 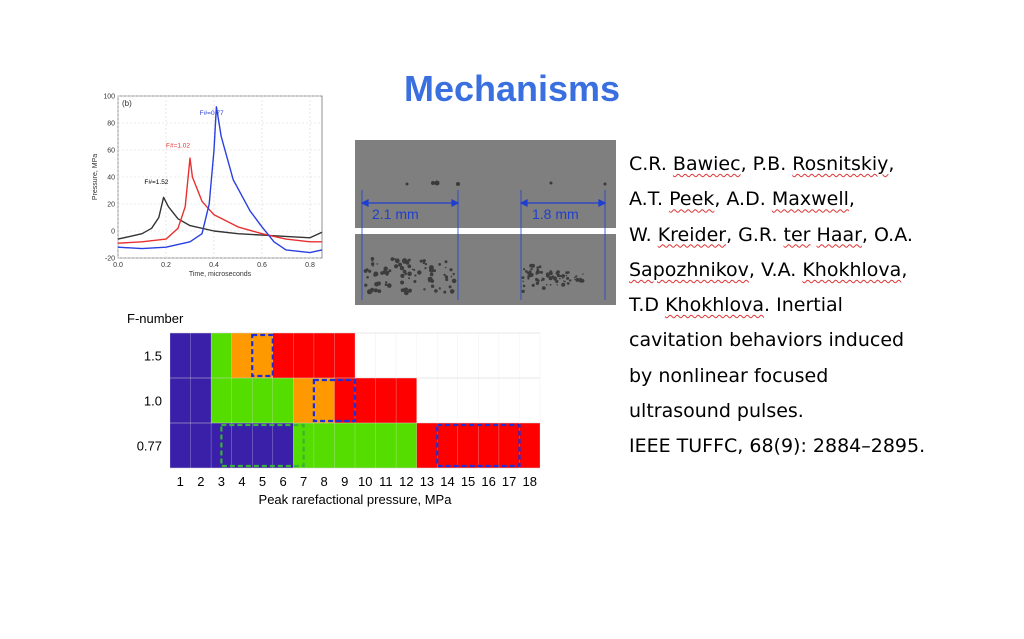 What do you see at coordinates (303, 481) in the screenshot?
I see `x-tick-label: 7` at bounding box center [303, 481].